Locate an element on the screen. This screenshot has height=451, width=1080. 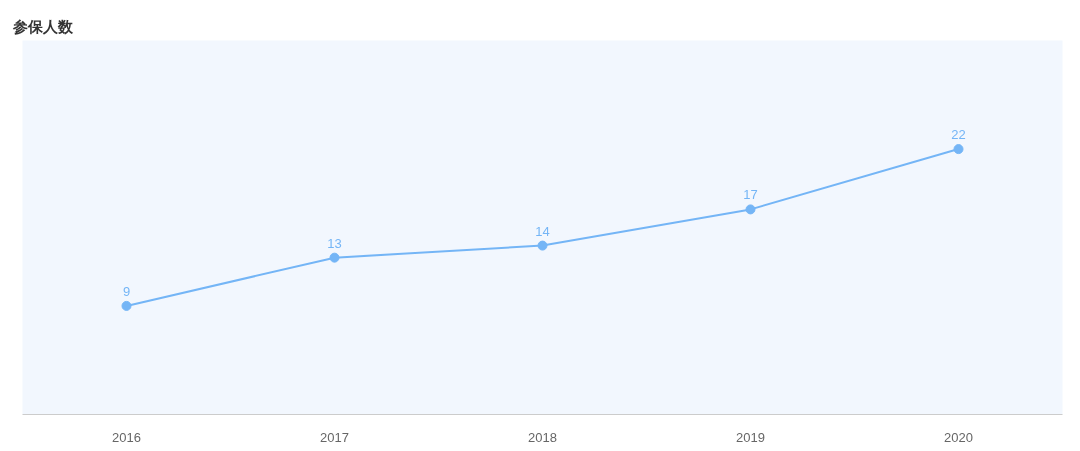
x-tick-label: 2019 is located at coordinates (750, 437).